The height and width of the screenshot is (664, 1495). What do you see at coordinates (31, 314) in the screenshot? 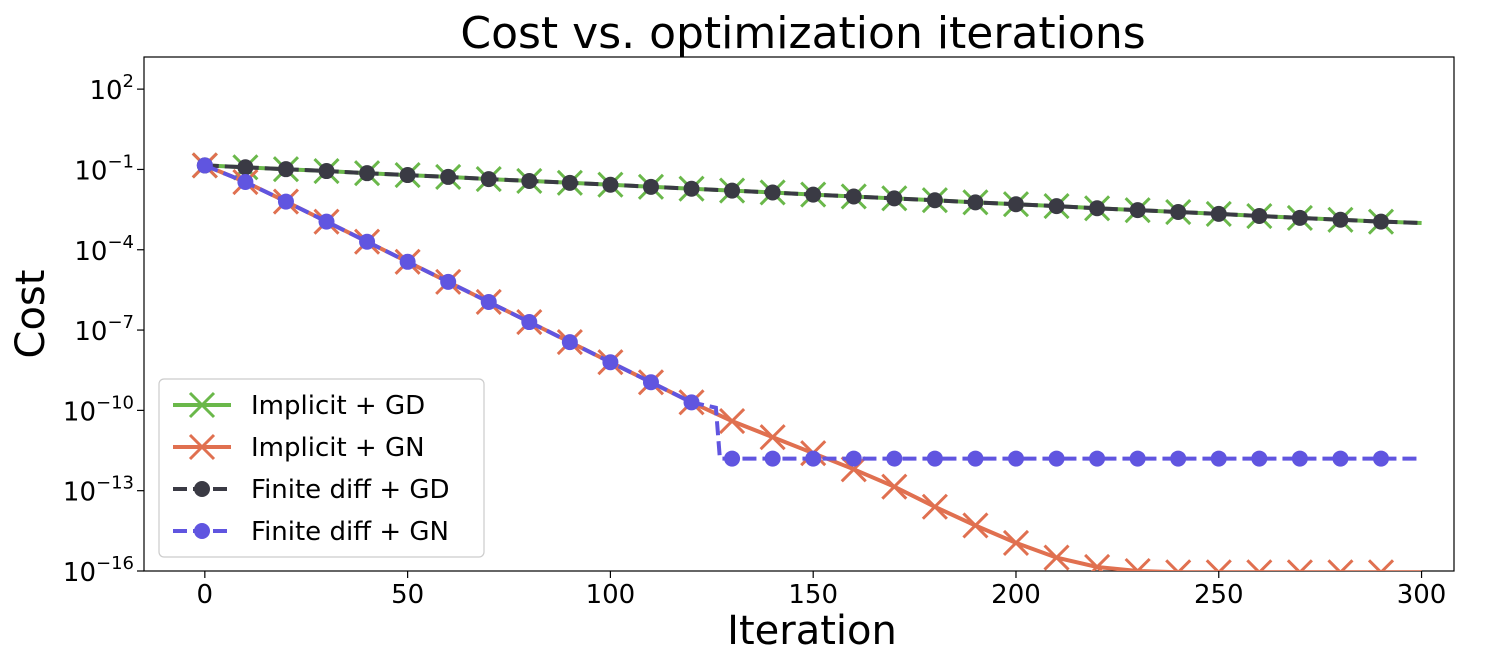
I see `y-axis-label: Cost` at bounding box center [31, 314].